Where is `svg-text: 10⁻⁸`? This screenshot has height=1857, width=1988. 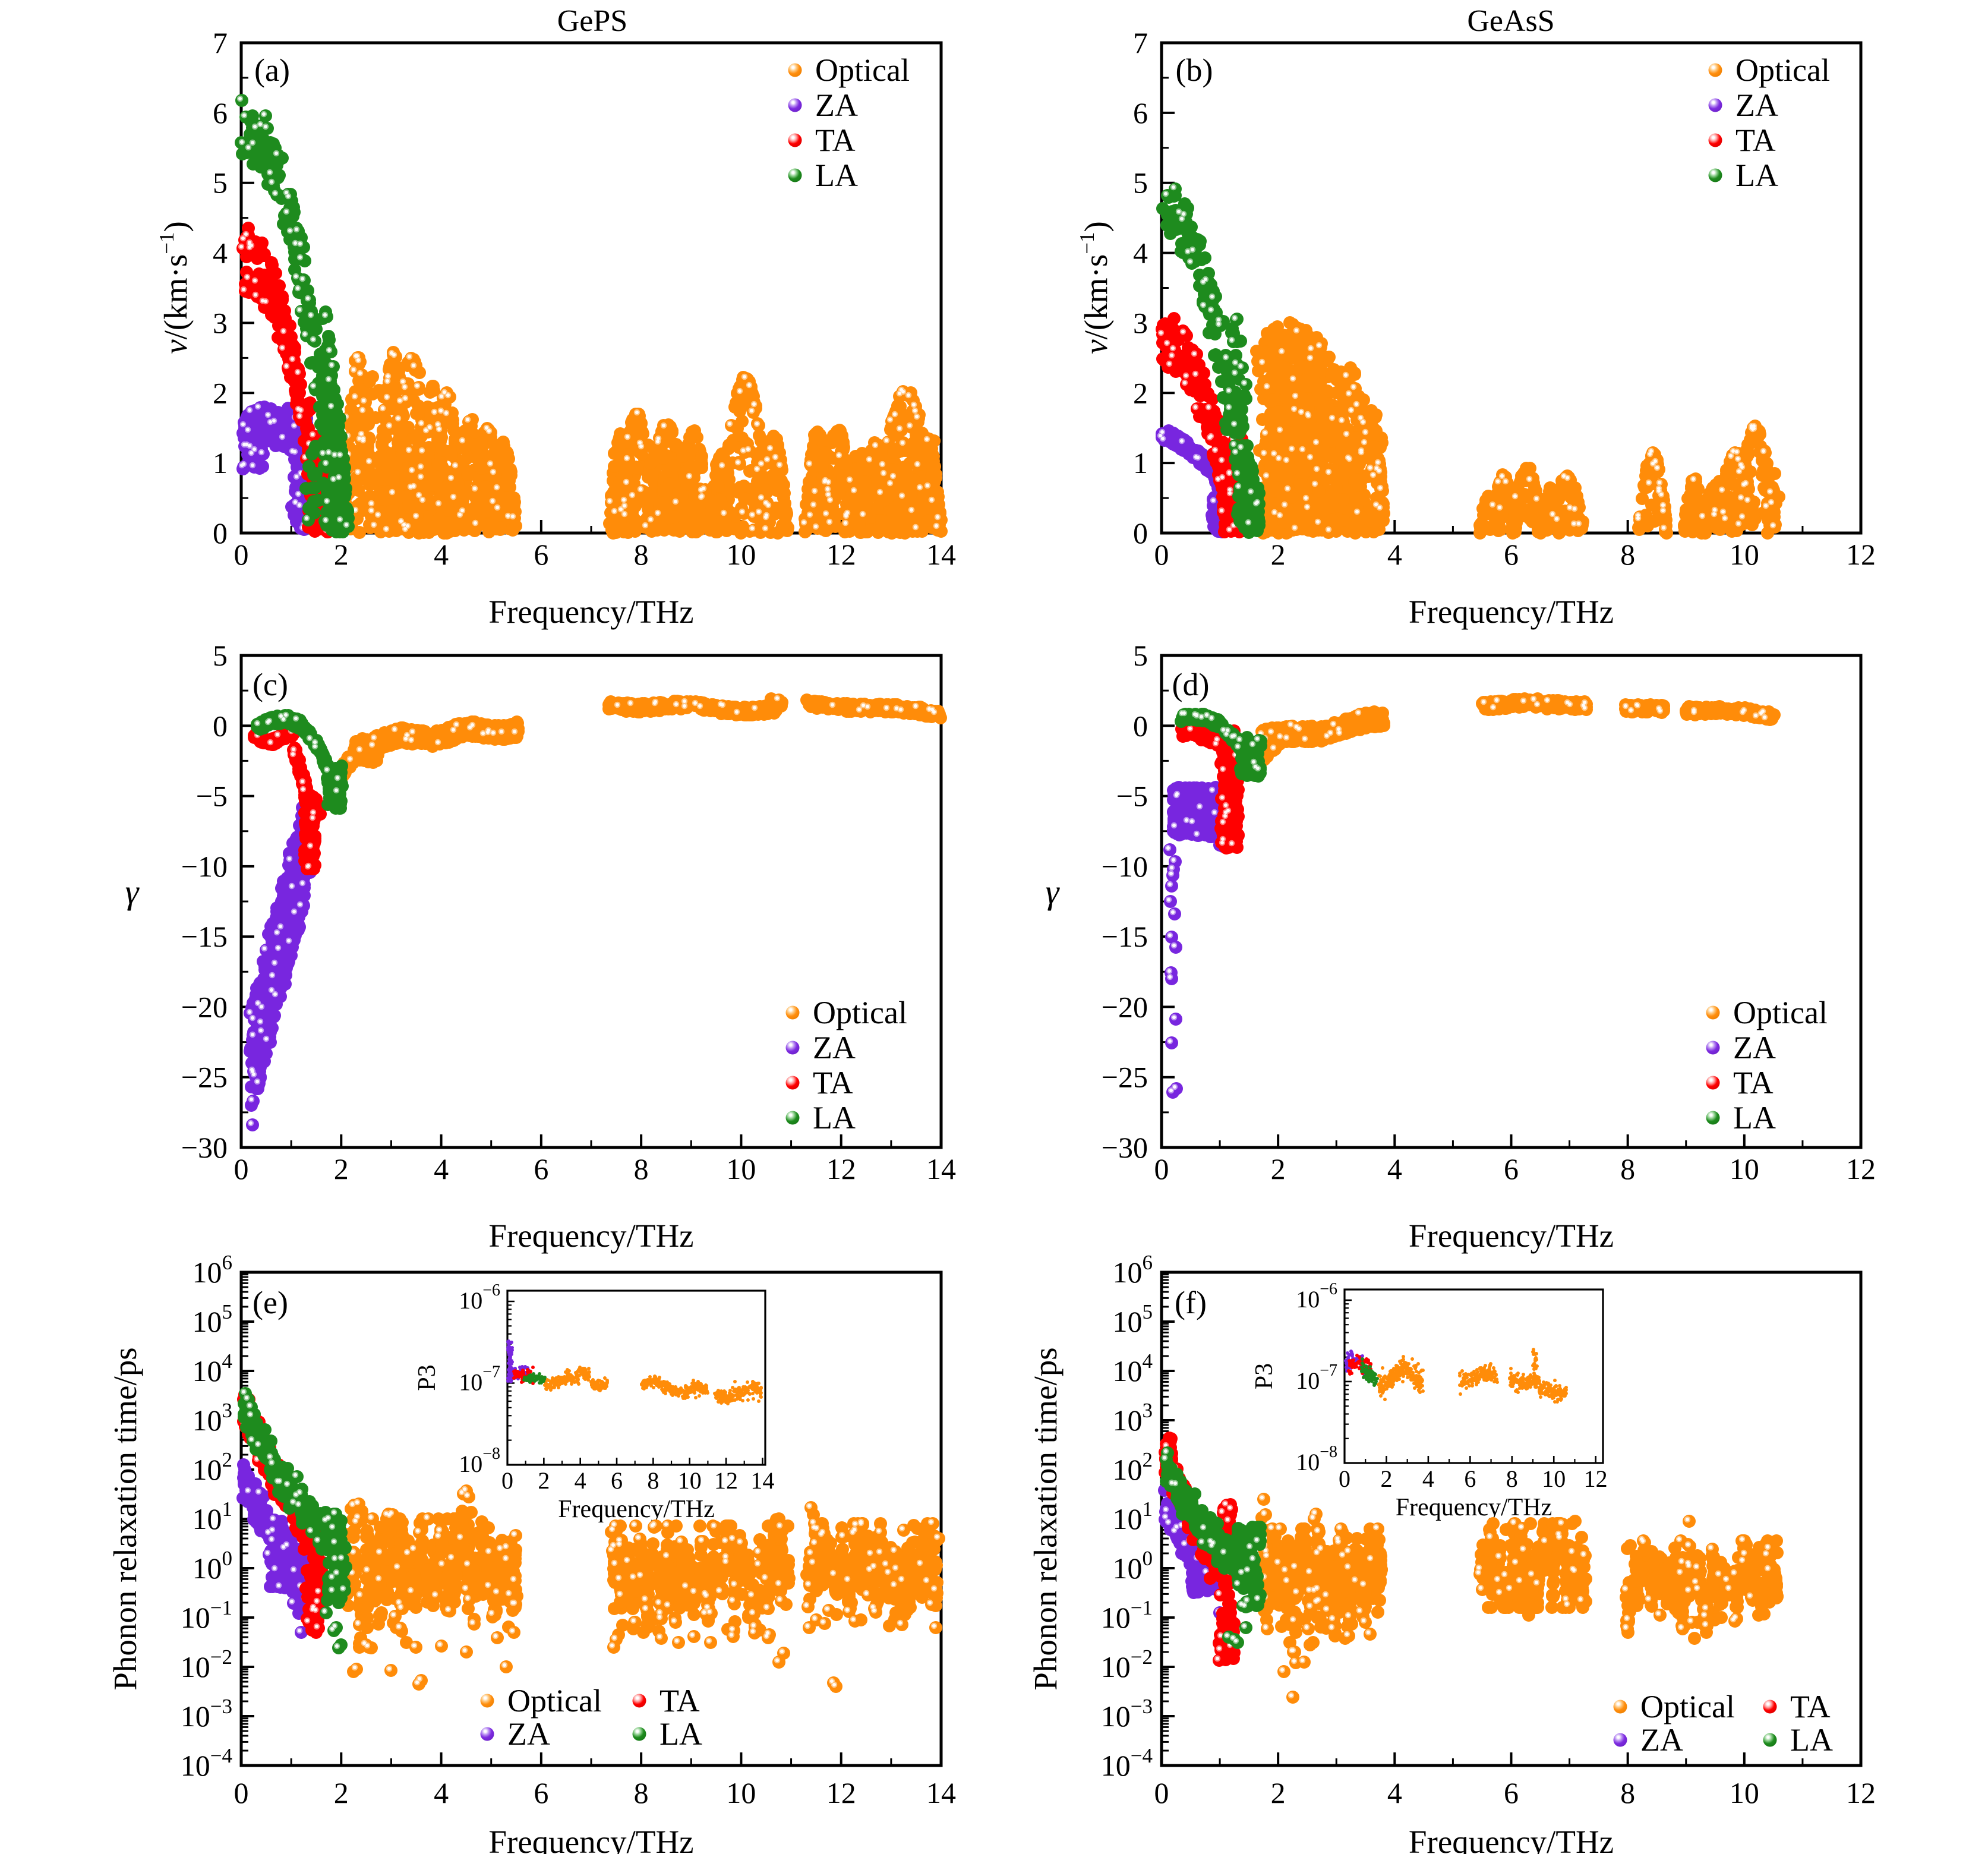 svg-text: 10⁻⁸ is located at coordinates (1316, 1459).